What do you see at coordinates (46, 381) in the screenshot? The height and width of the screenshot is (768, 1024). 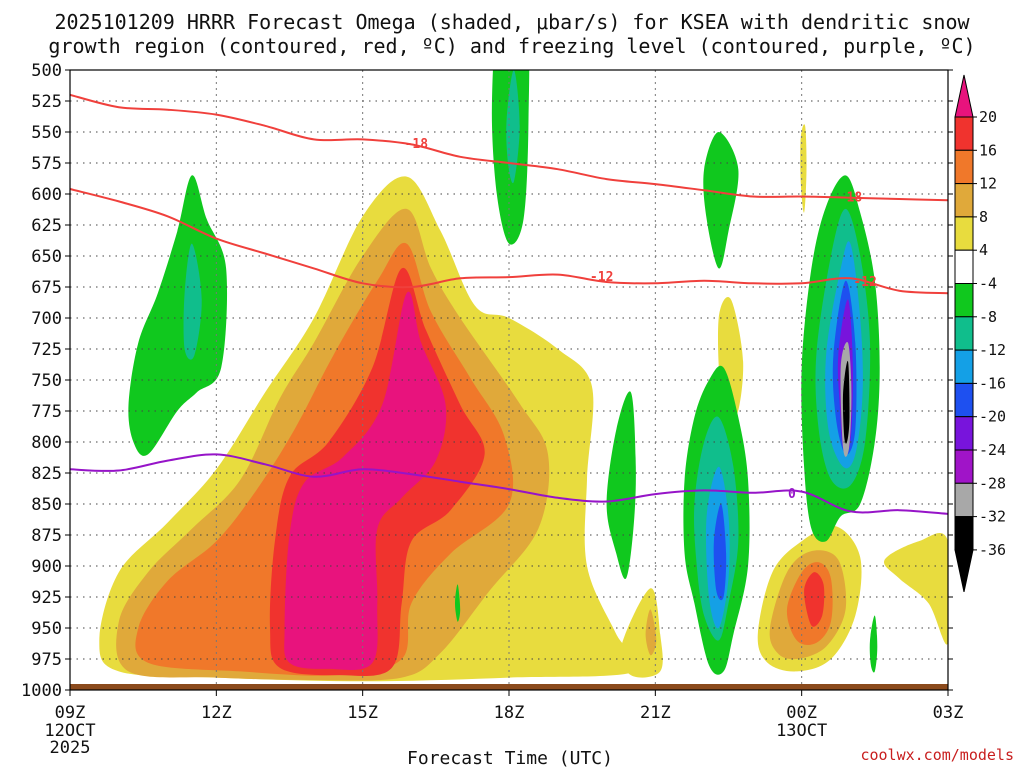 I see `y-tick-label-750: 750` at bounding box center [46, 381].